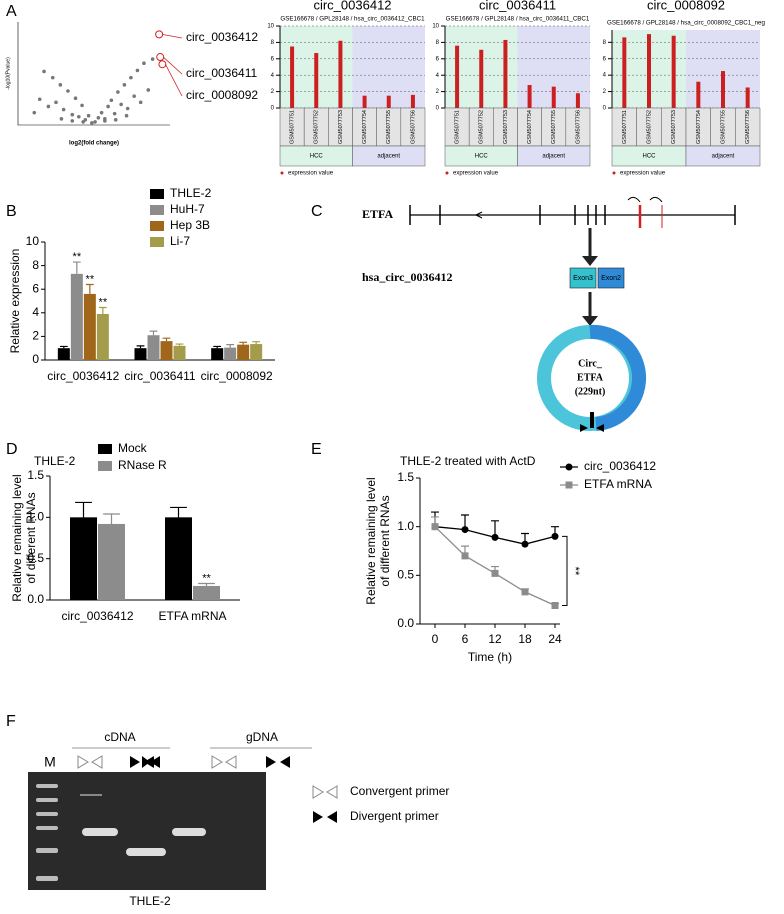 The height and width of the screenshot is (914, 784). What do you see at coordinates (371, 540) in the screenshot?
I see `y-axis-label: Relative remaining level` at bounding box center [371, 540].